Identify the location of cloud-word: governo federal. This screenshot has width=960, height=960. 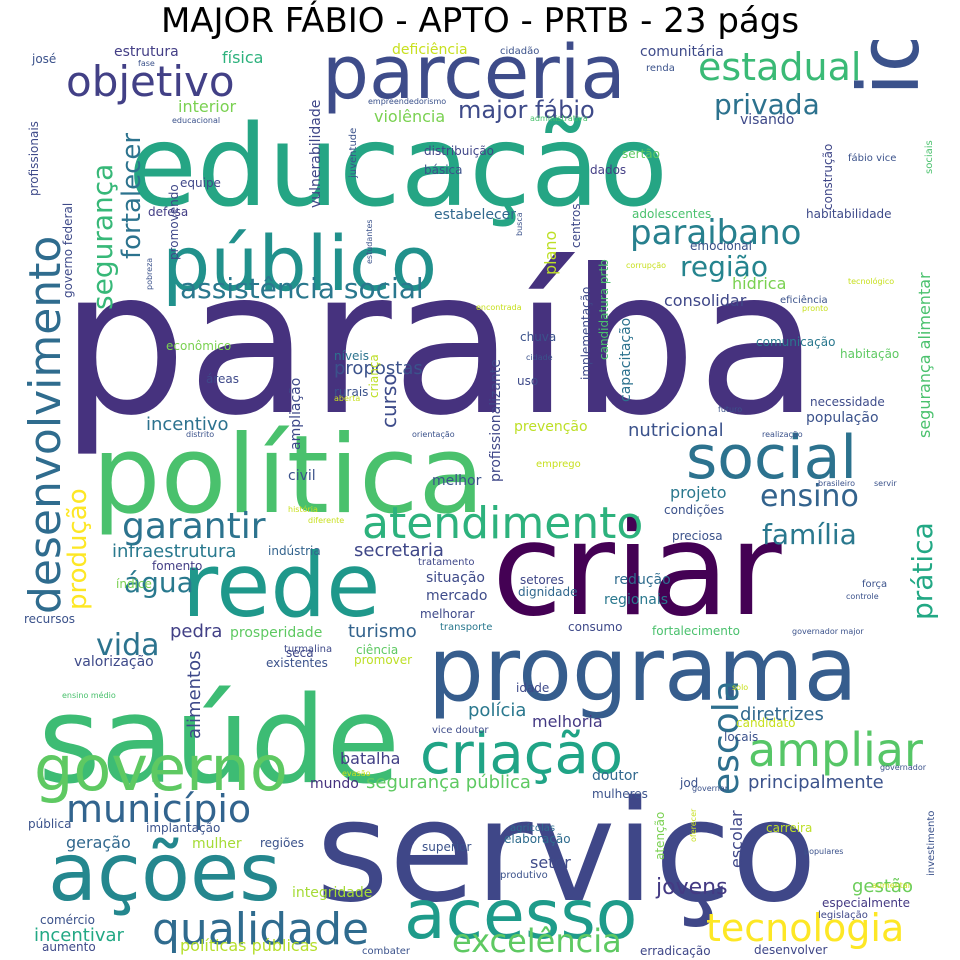
(68, 250).